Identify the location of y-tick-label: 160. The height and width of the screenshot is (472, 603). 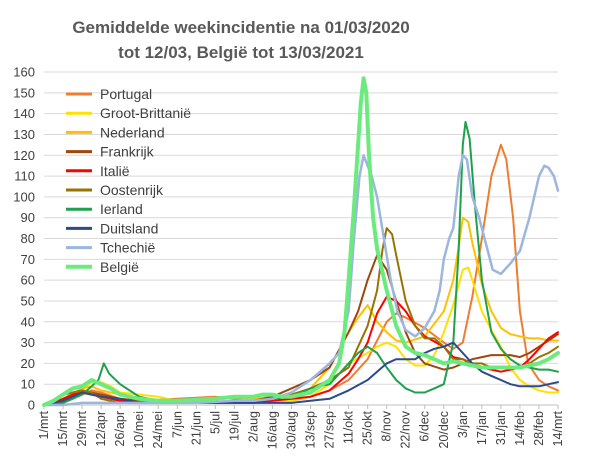
(24, 72).